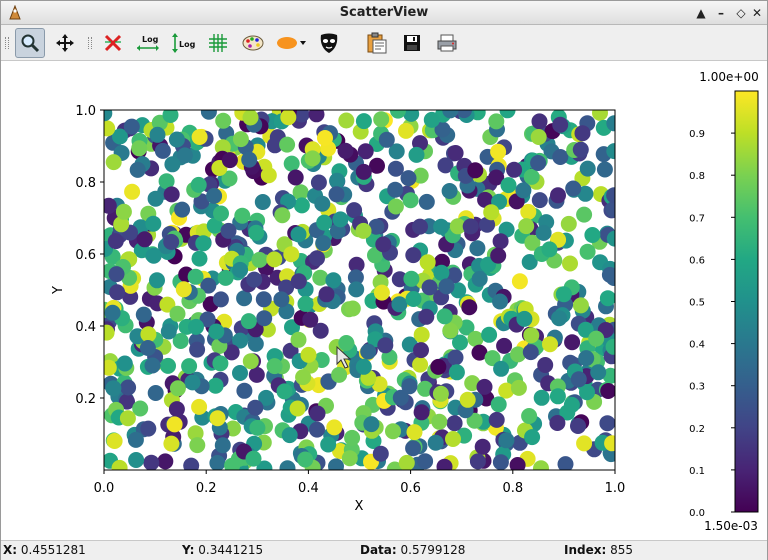 The width and height of the screenshot is (768, 560). I want to click on zoom-button, so click(30, 43).